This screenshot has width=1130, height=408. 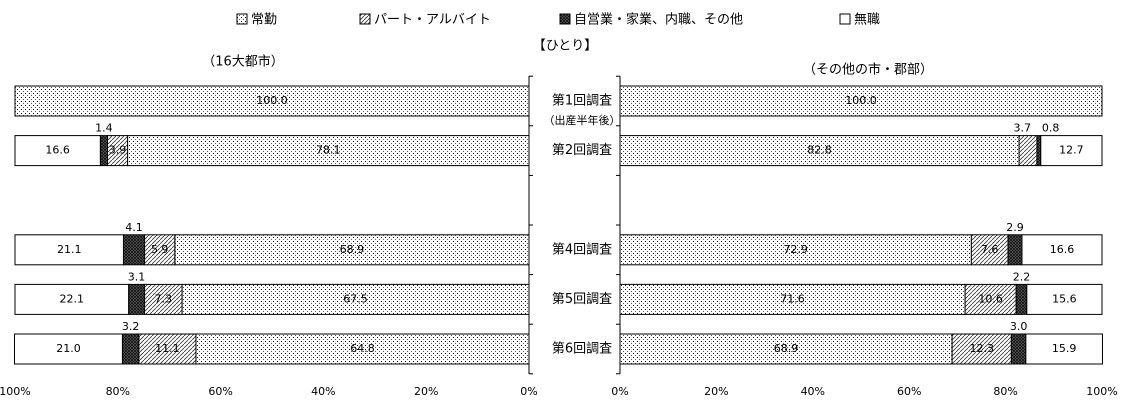 What do you see at coordinates (432, 20) in the screenshot?
I see `legend-label: パート・アルバイト` at bounding box center [432, 20].